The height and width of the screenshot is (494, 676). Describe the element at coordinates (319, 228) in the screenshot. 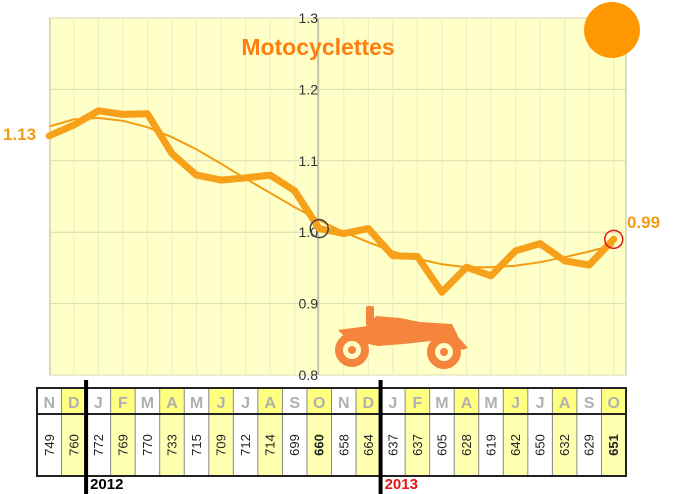

I see `reference-circle-marker` at that location.